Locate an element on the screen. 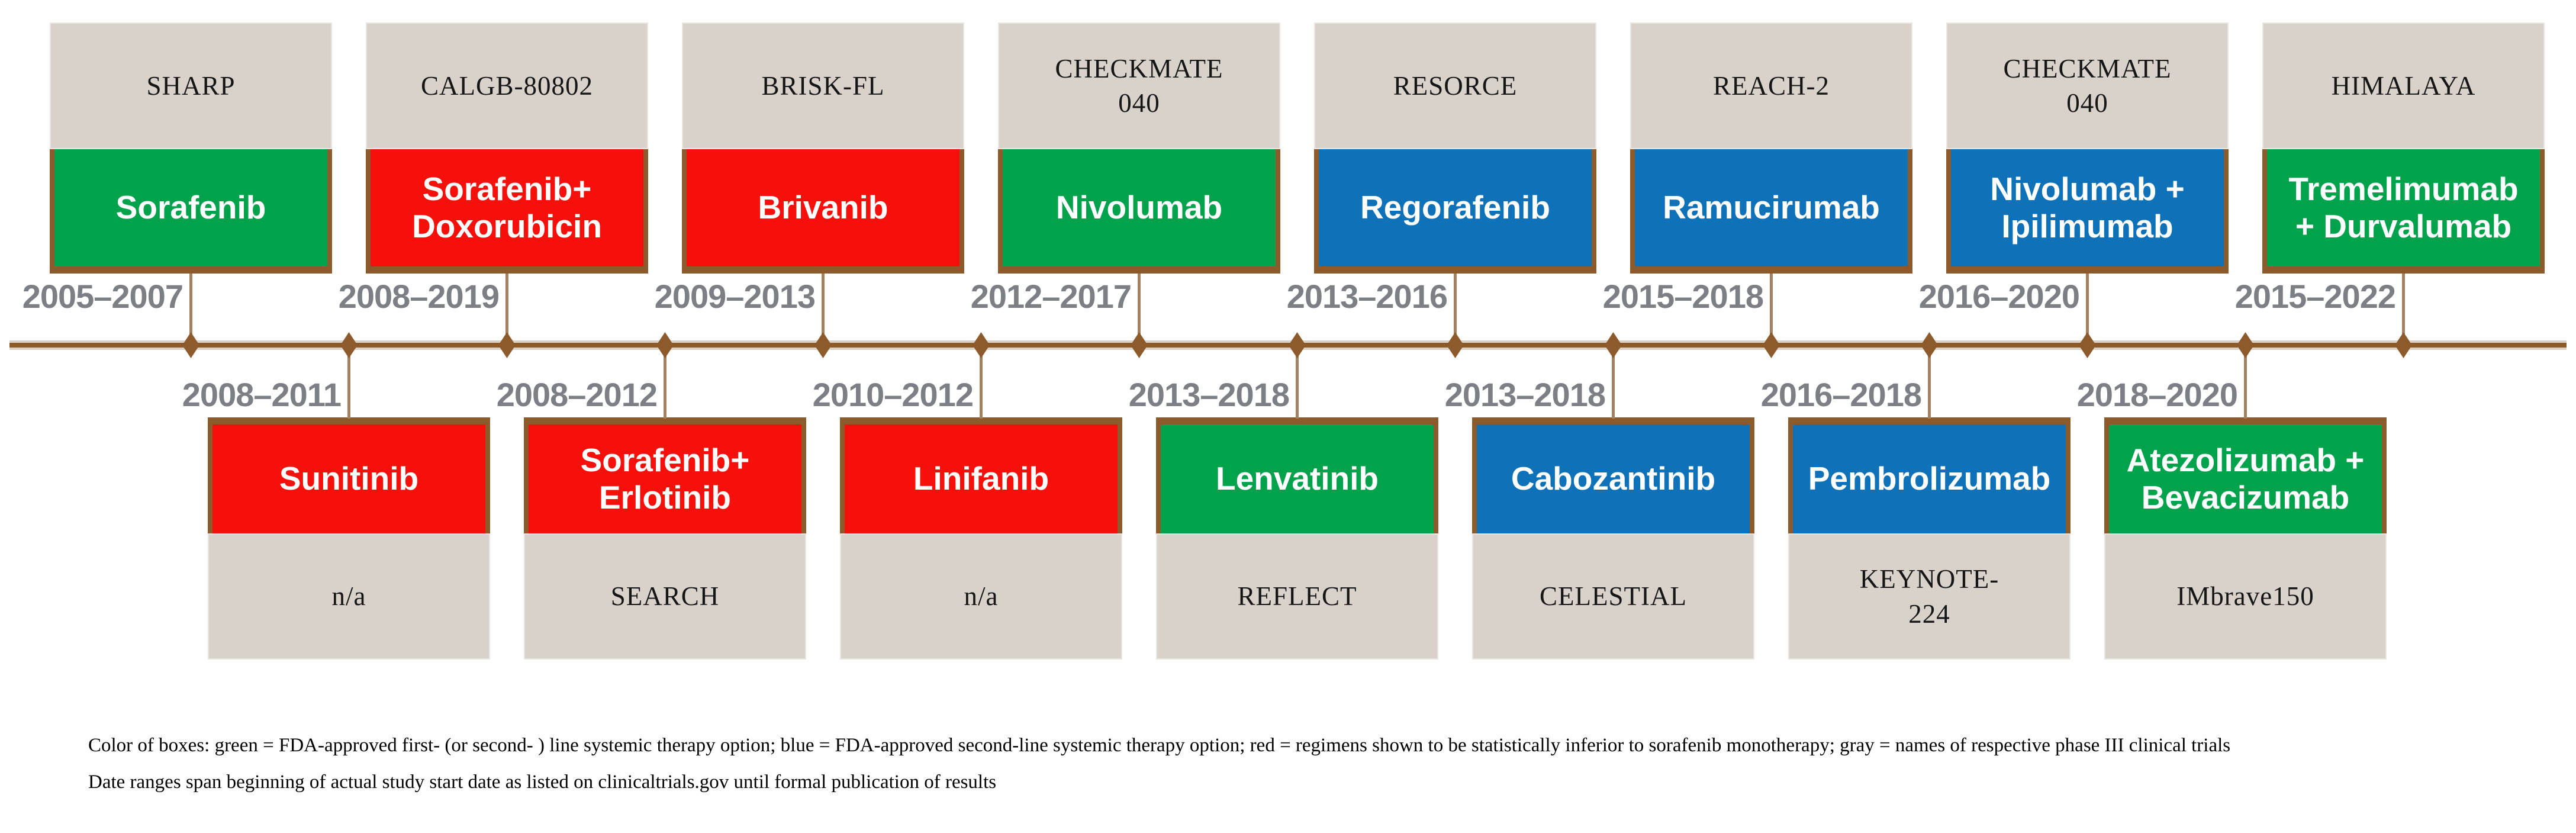 The width and height of the screenshot is (2576, 833). drug-box: Lenvatinib is located at coordinates (1297, 475).